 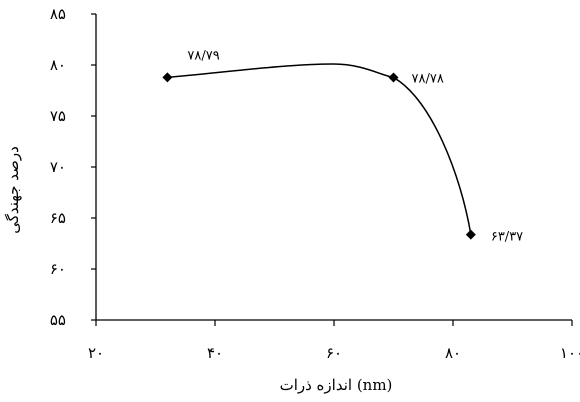 I want to click on y-tick-label: ۷۰, so click(x=58, y=167).